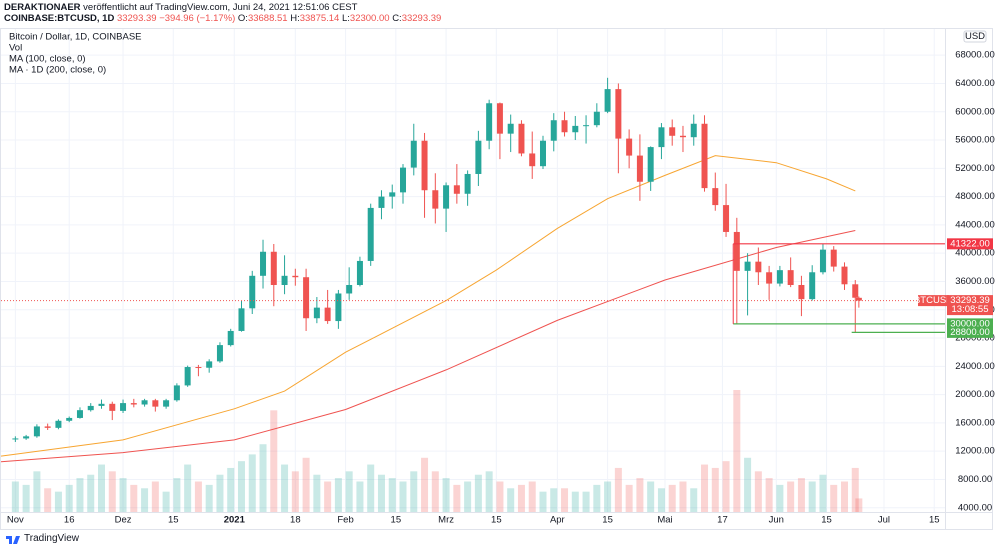  What do you see at coordinates (975, 366) in the screenshot?
I see `y-tick-label: 24000.00` at bounding box center [975, 366].